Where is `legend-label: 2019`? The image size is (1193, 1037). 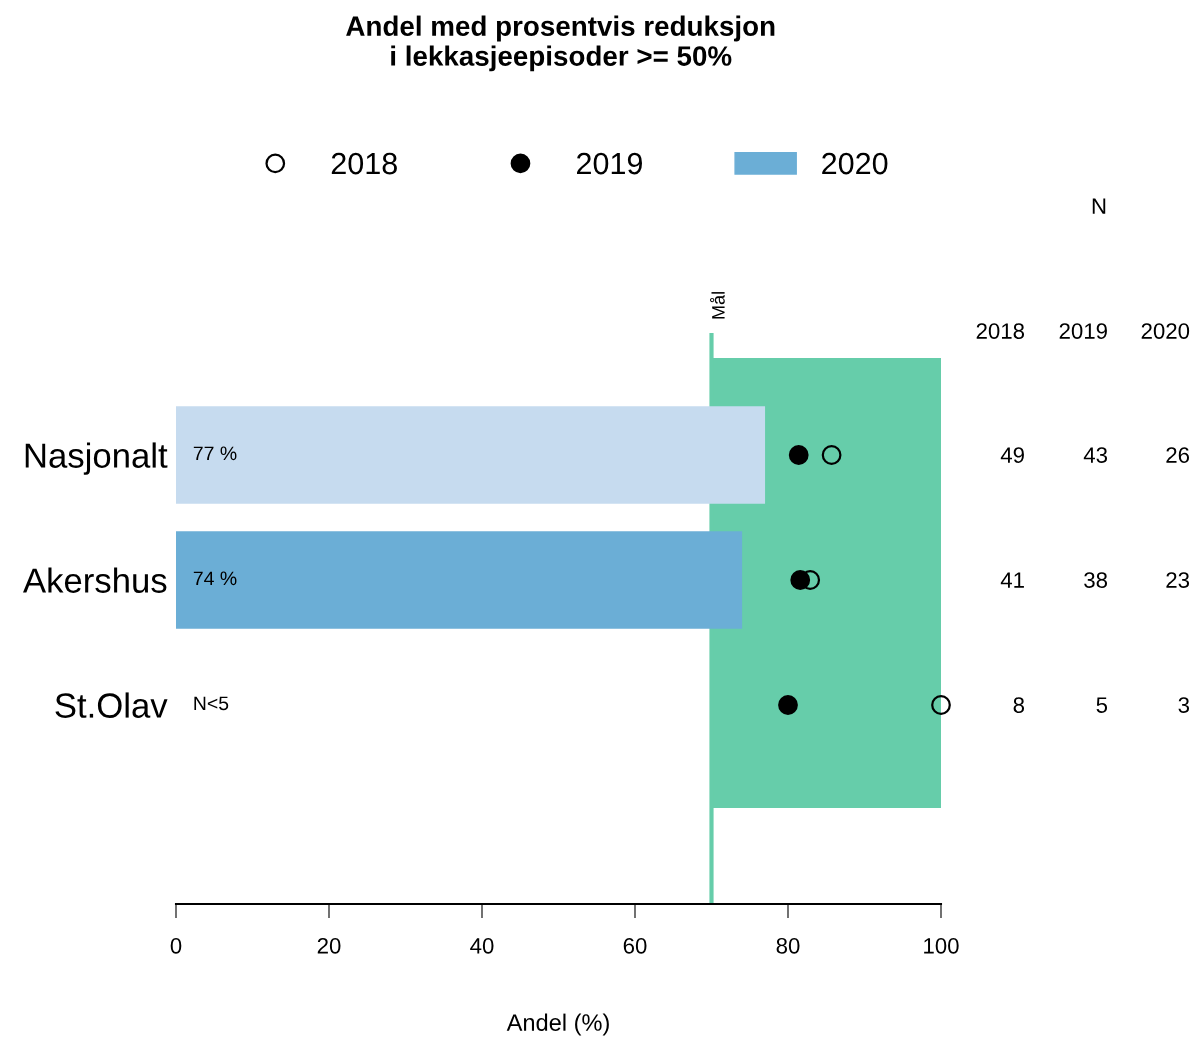 legend-label: 2019 is located at coordinates (609, 163).